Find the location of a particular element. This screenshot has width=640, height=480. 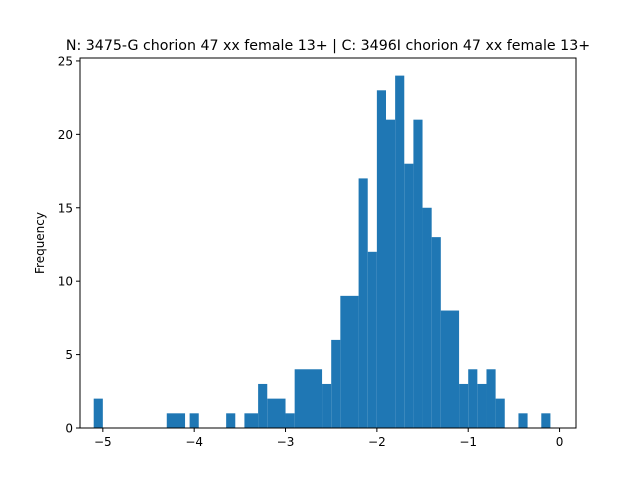

y-tick-label: 15 is located at coordinates (65, 208).